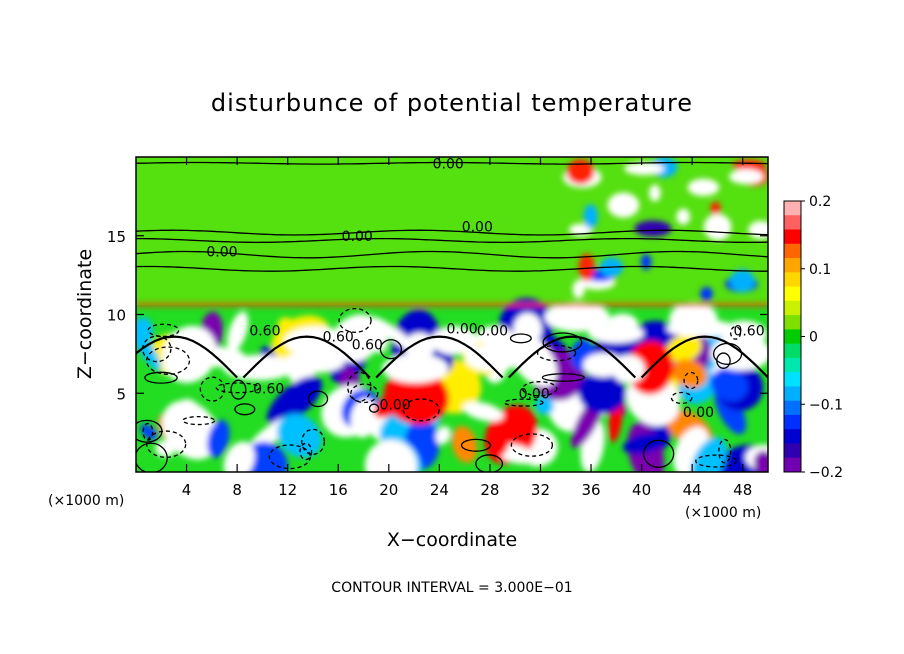 The height and width of the screenshot is (654, 904). What do you see at coordinates (641, 490) in the screenshot?
I see `x-tick-label: 40` at bounding box center [641, 490].